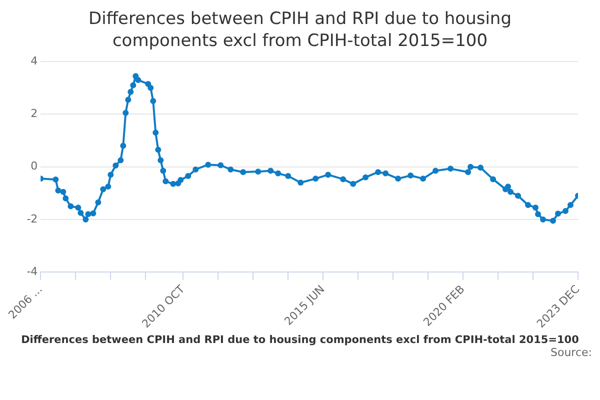 The width and height of the screenshot is (600, 400). Describe the element at coordinates (32, 271) in the screenshot. I see `y-tick-label: -4` at that location.